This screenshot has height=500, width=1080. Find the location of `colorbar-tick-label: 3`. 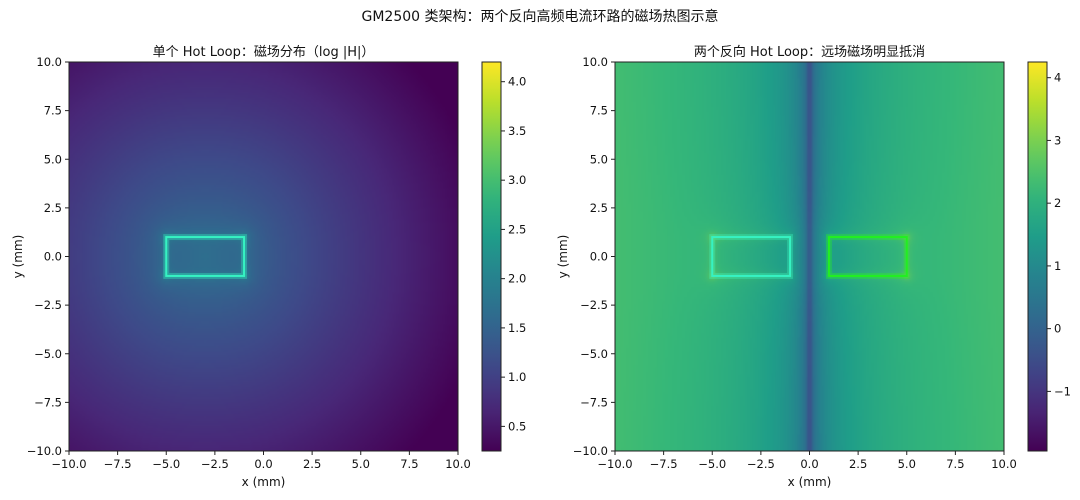

colorbar-tick-label: 3 is located at coordinates (1057, 140).